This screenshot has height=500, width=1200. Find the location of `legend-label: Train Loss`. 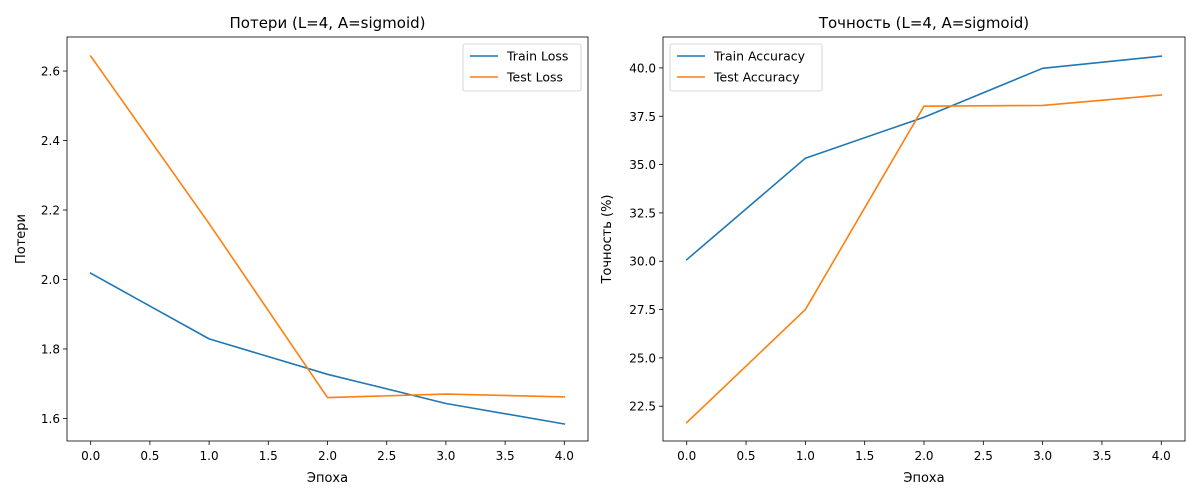

legend-label: Train Loss is located at coordinates (537, 56).